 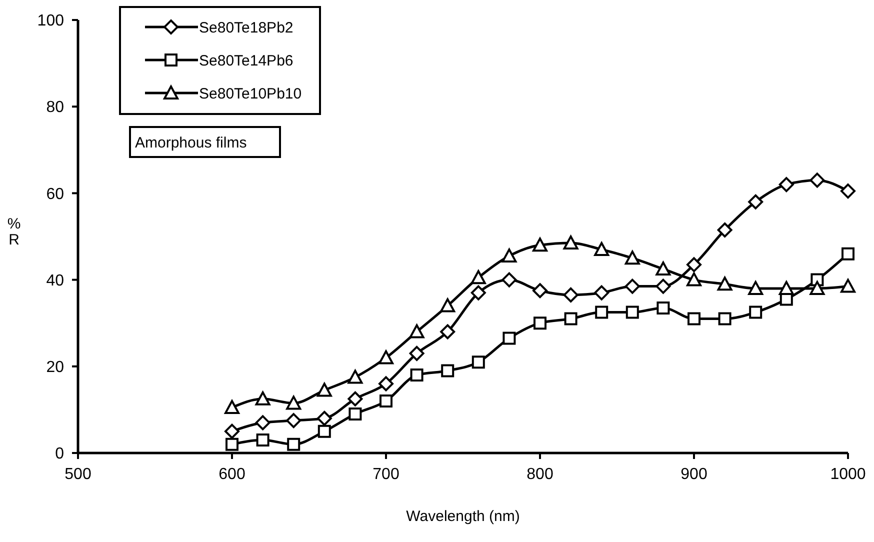 I want to click on x-tick-label: 1000, so click(x=848, y=474).